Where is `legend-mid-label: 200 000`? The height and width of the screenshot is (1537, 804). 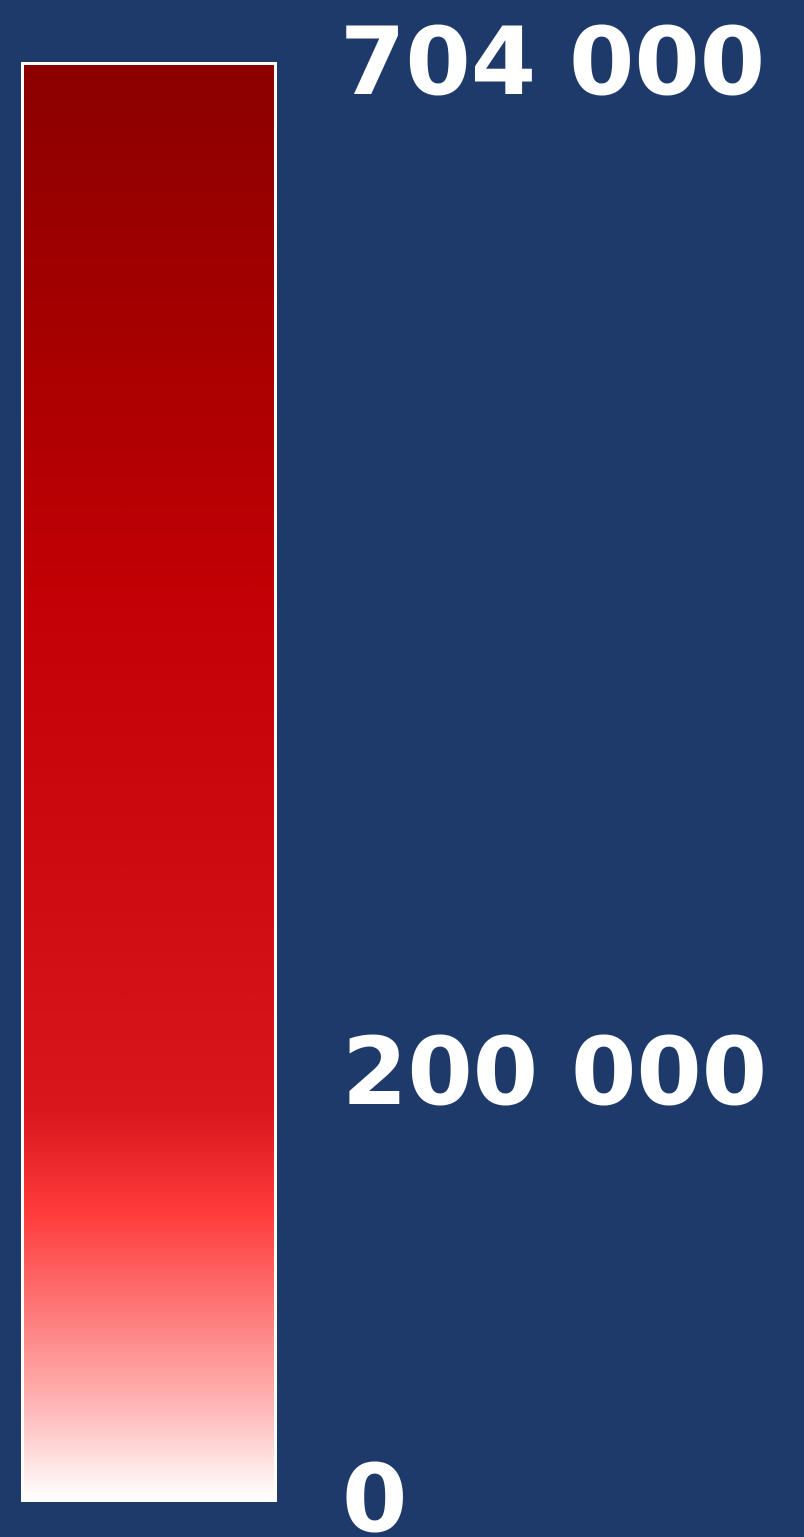
legend-mid-label: 200 000 is located at coordinates (555, 1072).